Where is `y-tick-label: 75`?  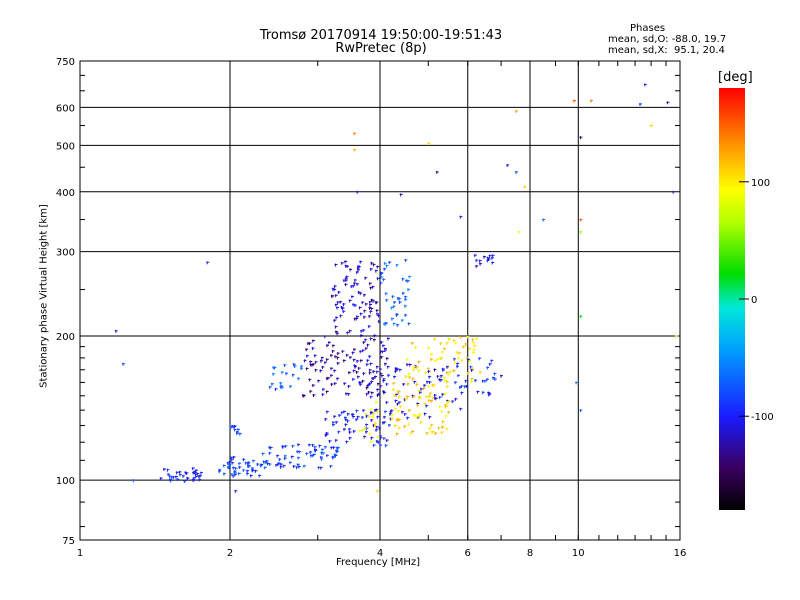 y-tick-label: 75 is located at coordinates (68, 541).